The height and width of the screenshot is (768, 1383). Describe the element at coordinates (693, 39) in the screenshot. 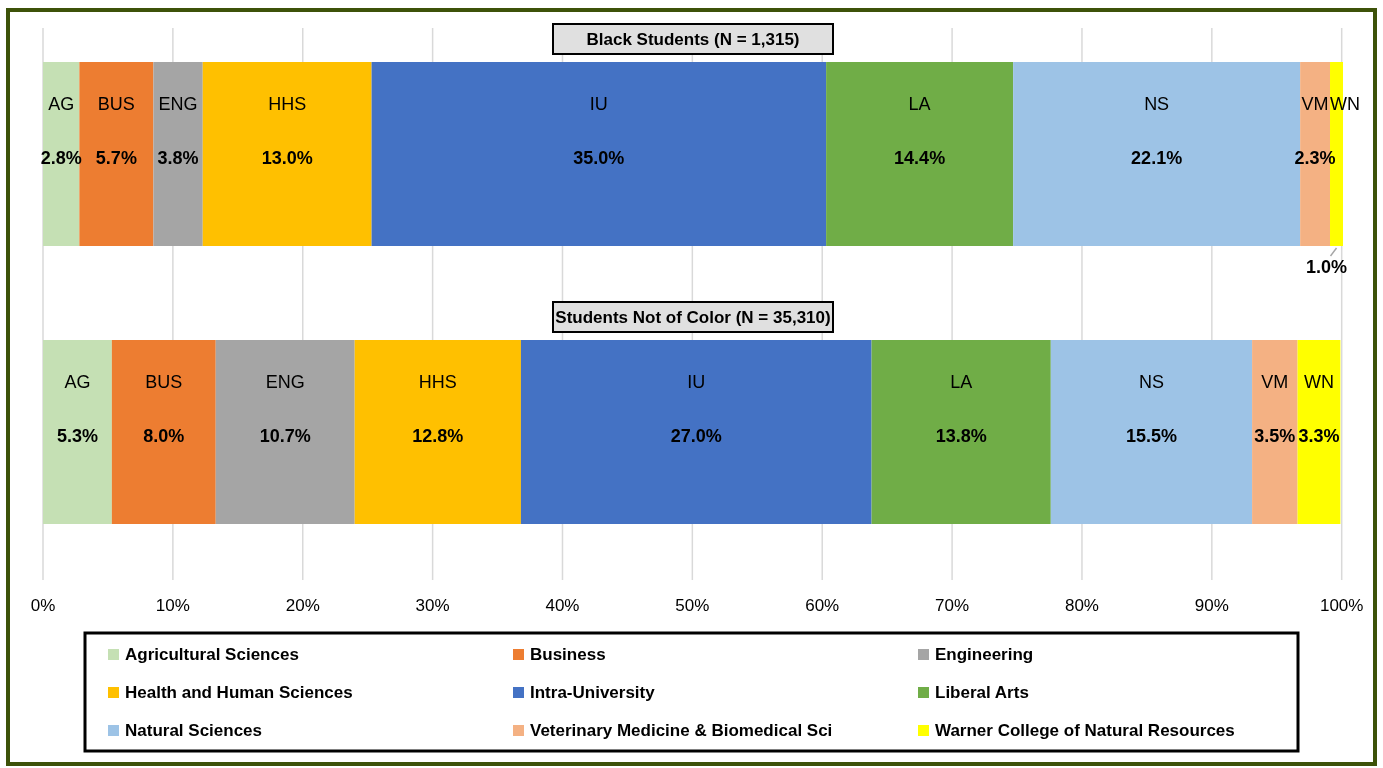

I see `y-tick-label: Black Students (N = 1,315)` at that location.